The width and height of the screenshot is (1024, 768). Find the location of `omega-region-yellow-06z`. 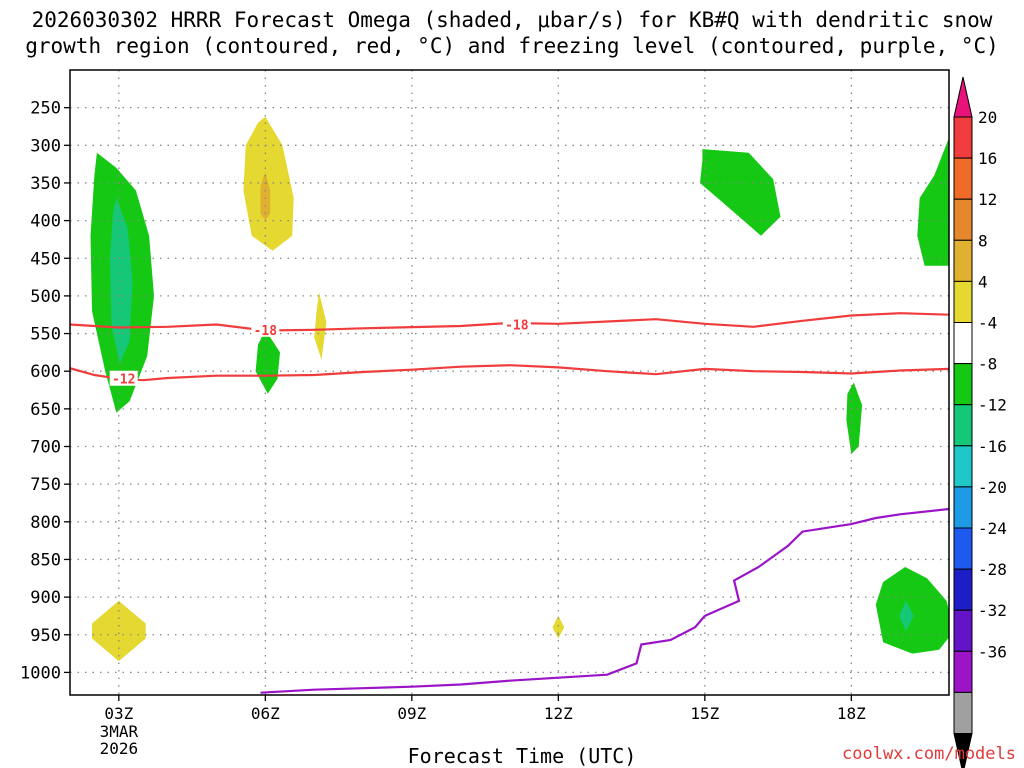

omega-region-yellow-06z is located at coordinates (268, 183).